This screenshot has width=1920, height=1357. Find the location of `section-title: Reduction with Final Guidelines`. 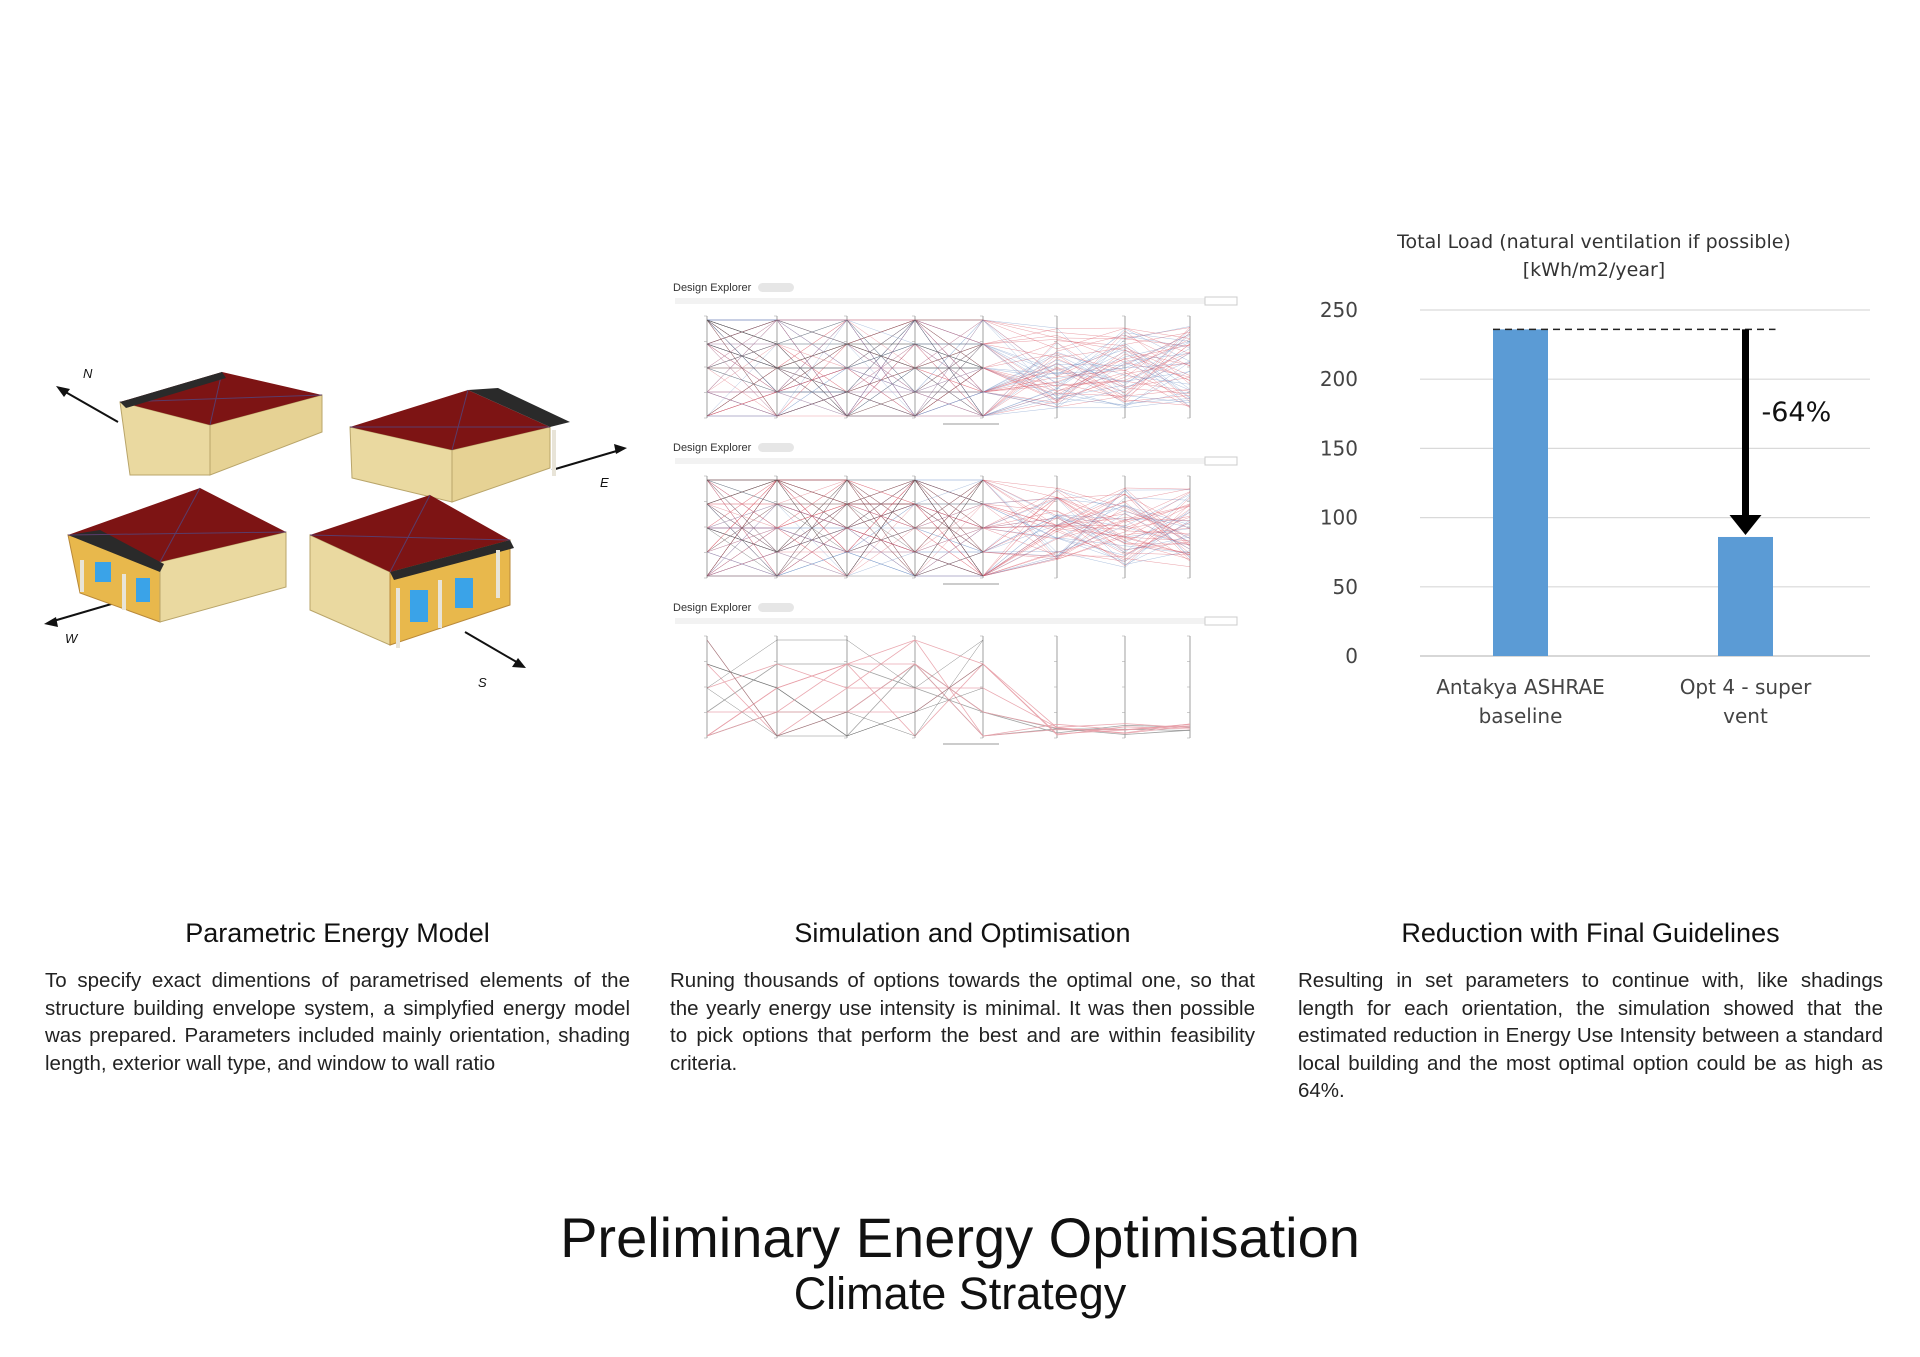

section-title: Reduction with Final Guidelines is located at coordinates (1590, 933).